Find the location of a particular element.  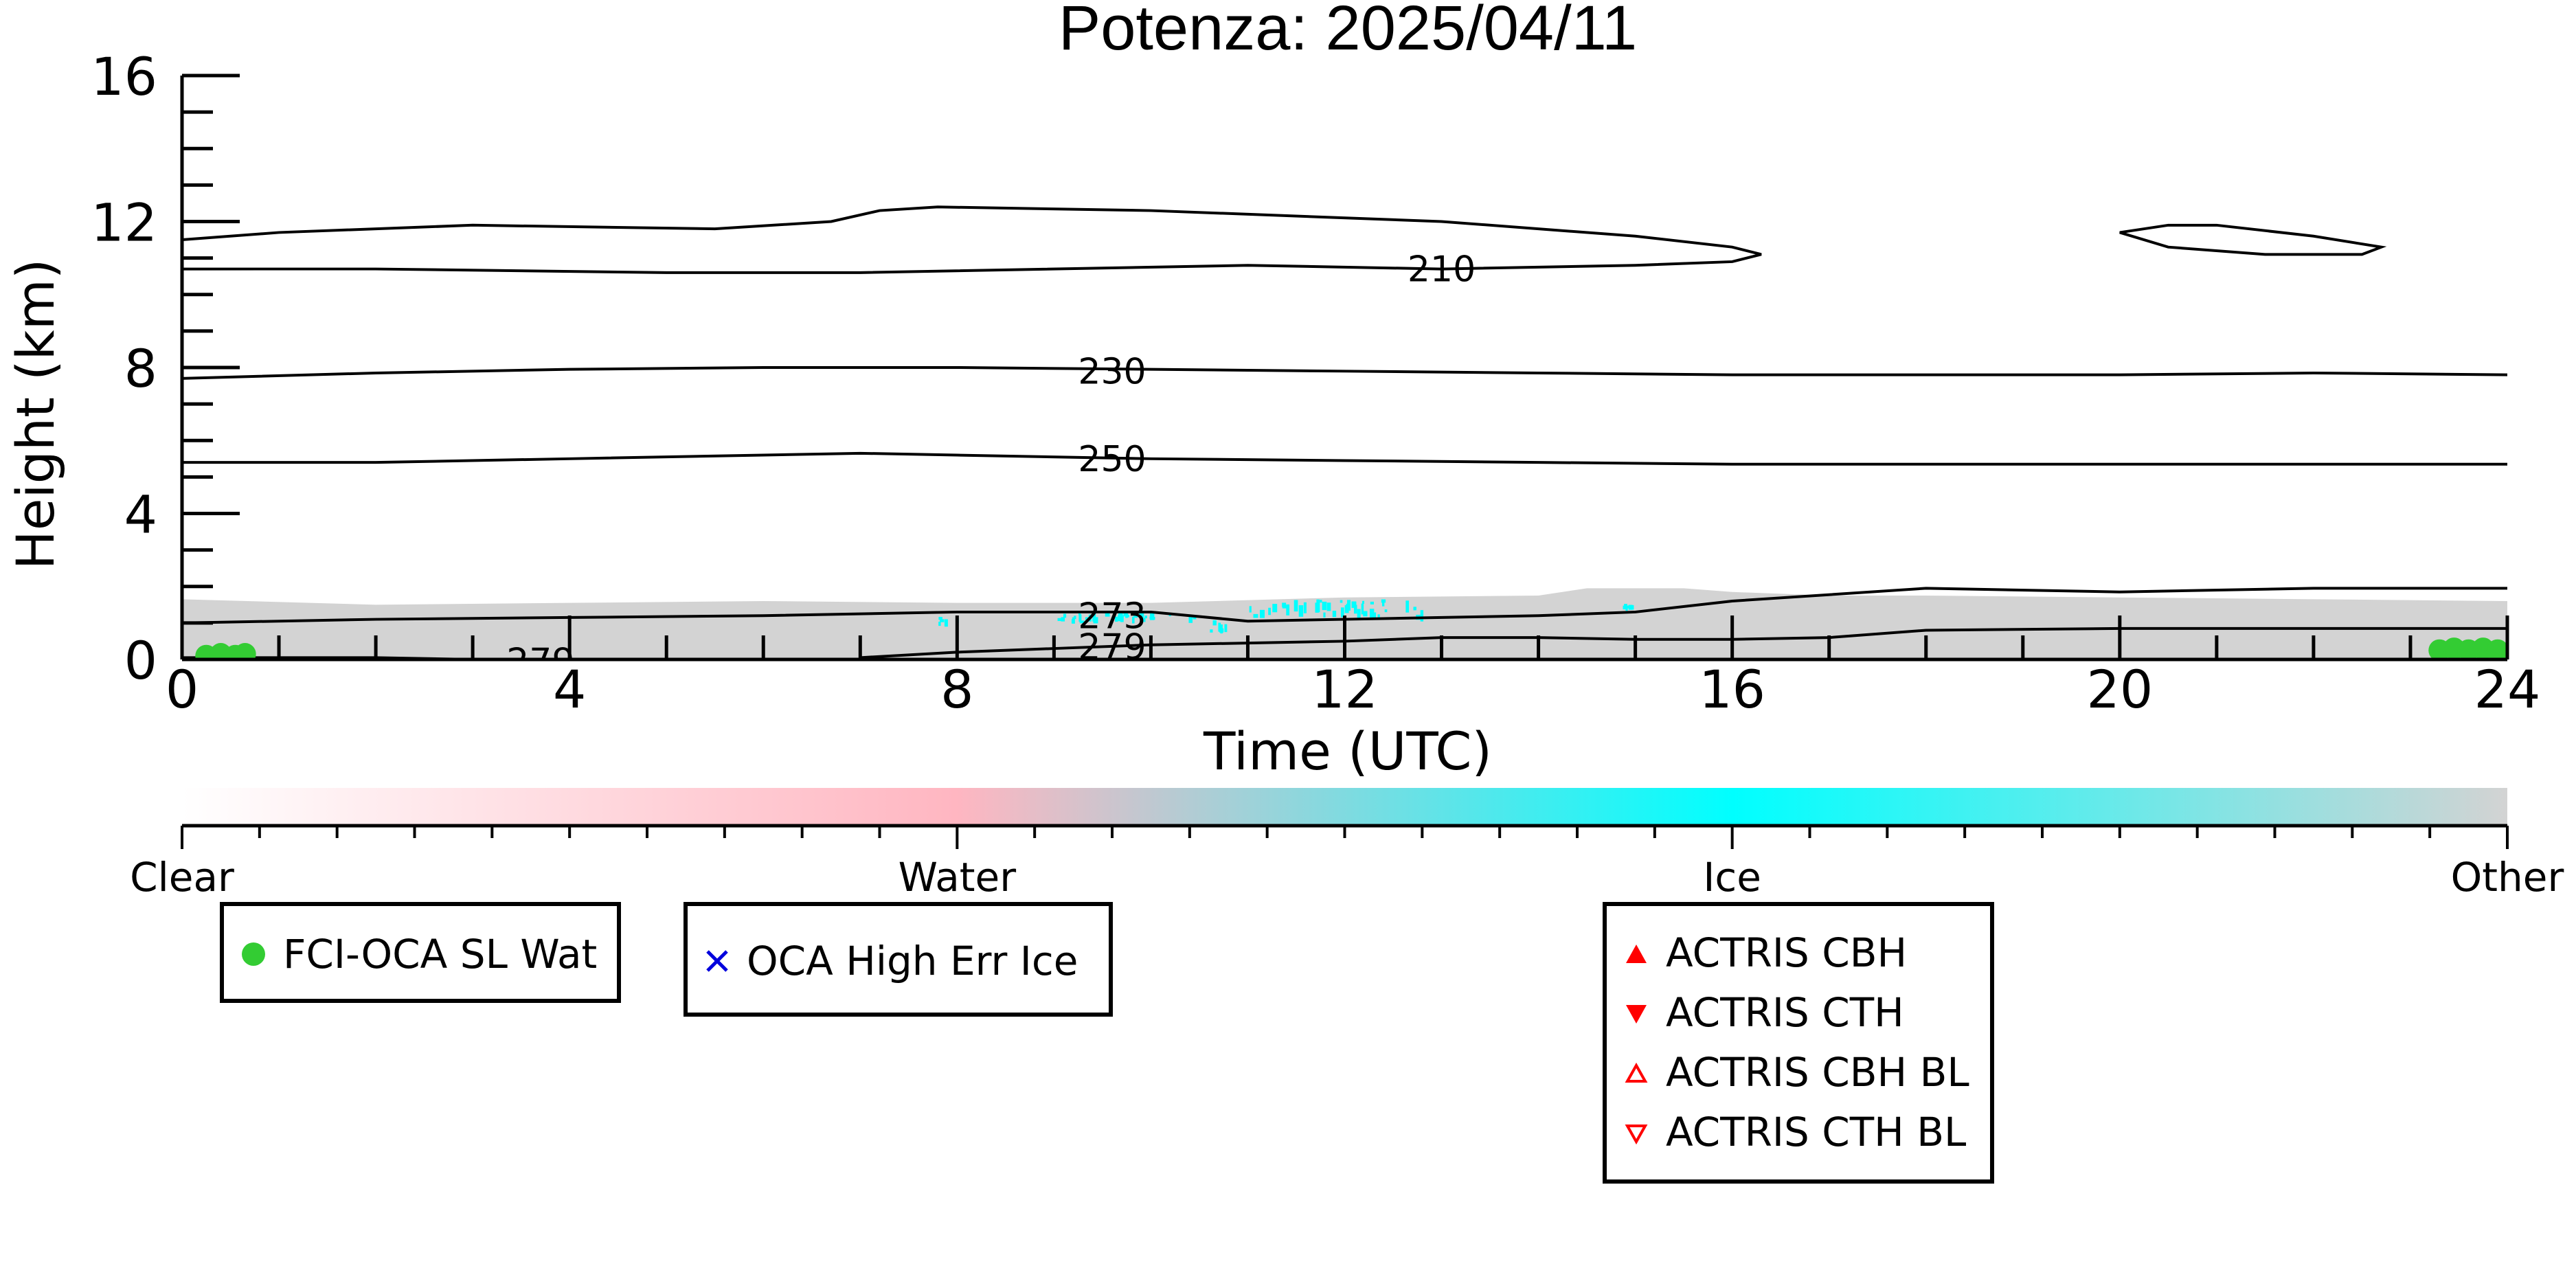

colorbar-label-ice: Ice is located at coordinates (1732, 877).